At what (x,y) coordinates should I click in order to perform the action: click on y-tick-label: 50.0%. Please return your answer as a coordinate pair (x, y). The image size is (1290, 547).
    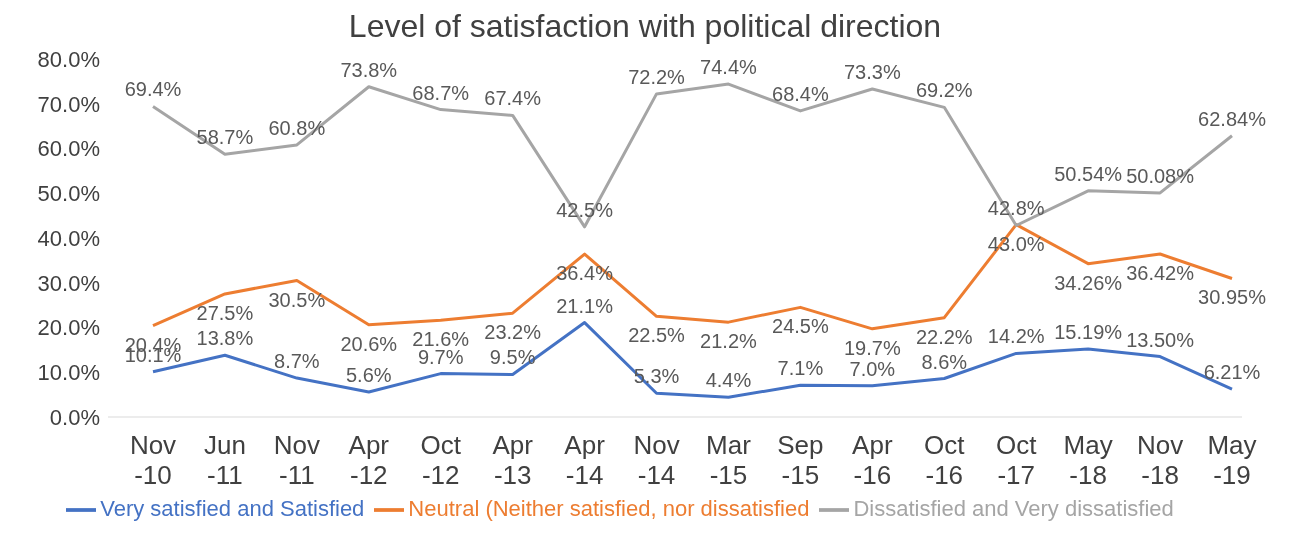
    Looking at the image, I should click on (68, 194).